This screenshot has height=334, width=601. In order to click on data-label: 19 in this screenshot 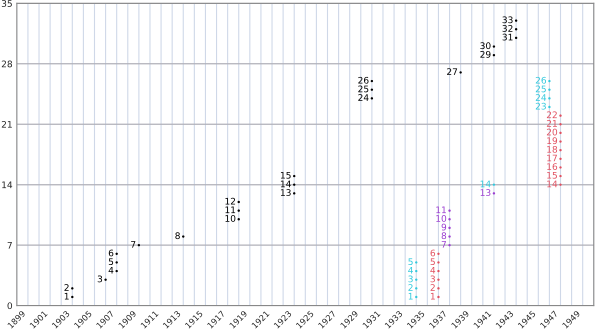, I will do `click(552, 140)`.